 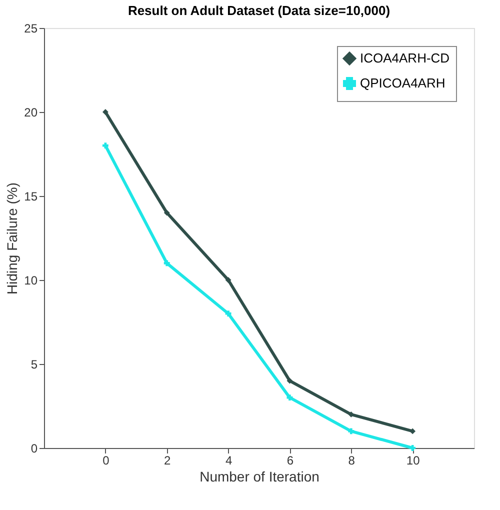 I want to click on y-tick-label: 0, so click(x=34, y=449).